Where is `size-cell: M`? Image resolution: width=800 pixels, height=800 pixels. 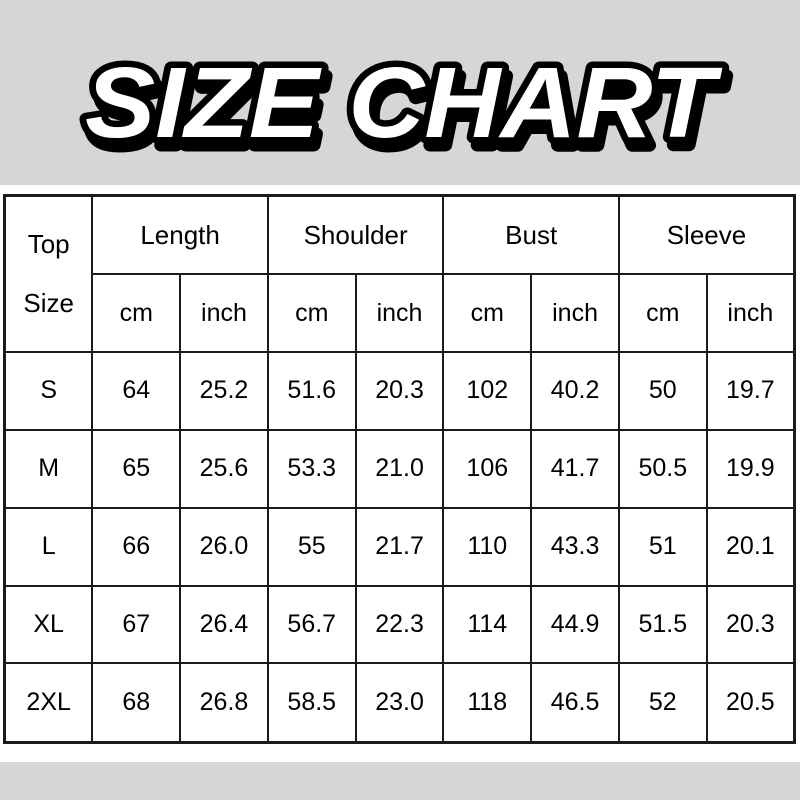
size-cell: M is located at coordinates (48, 468).